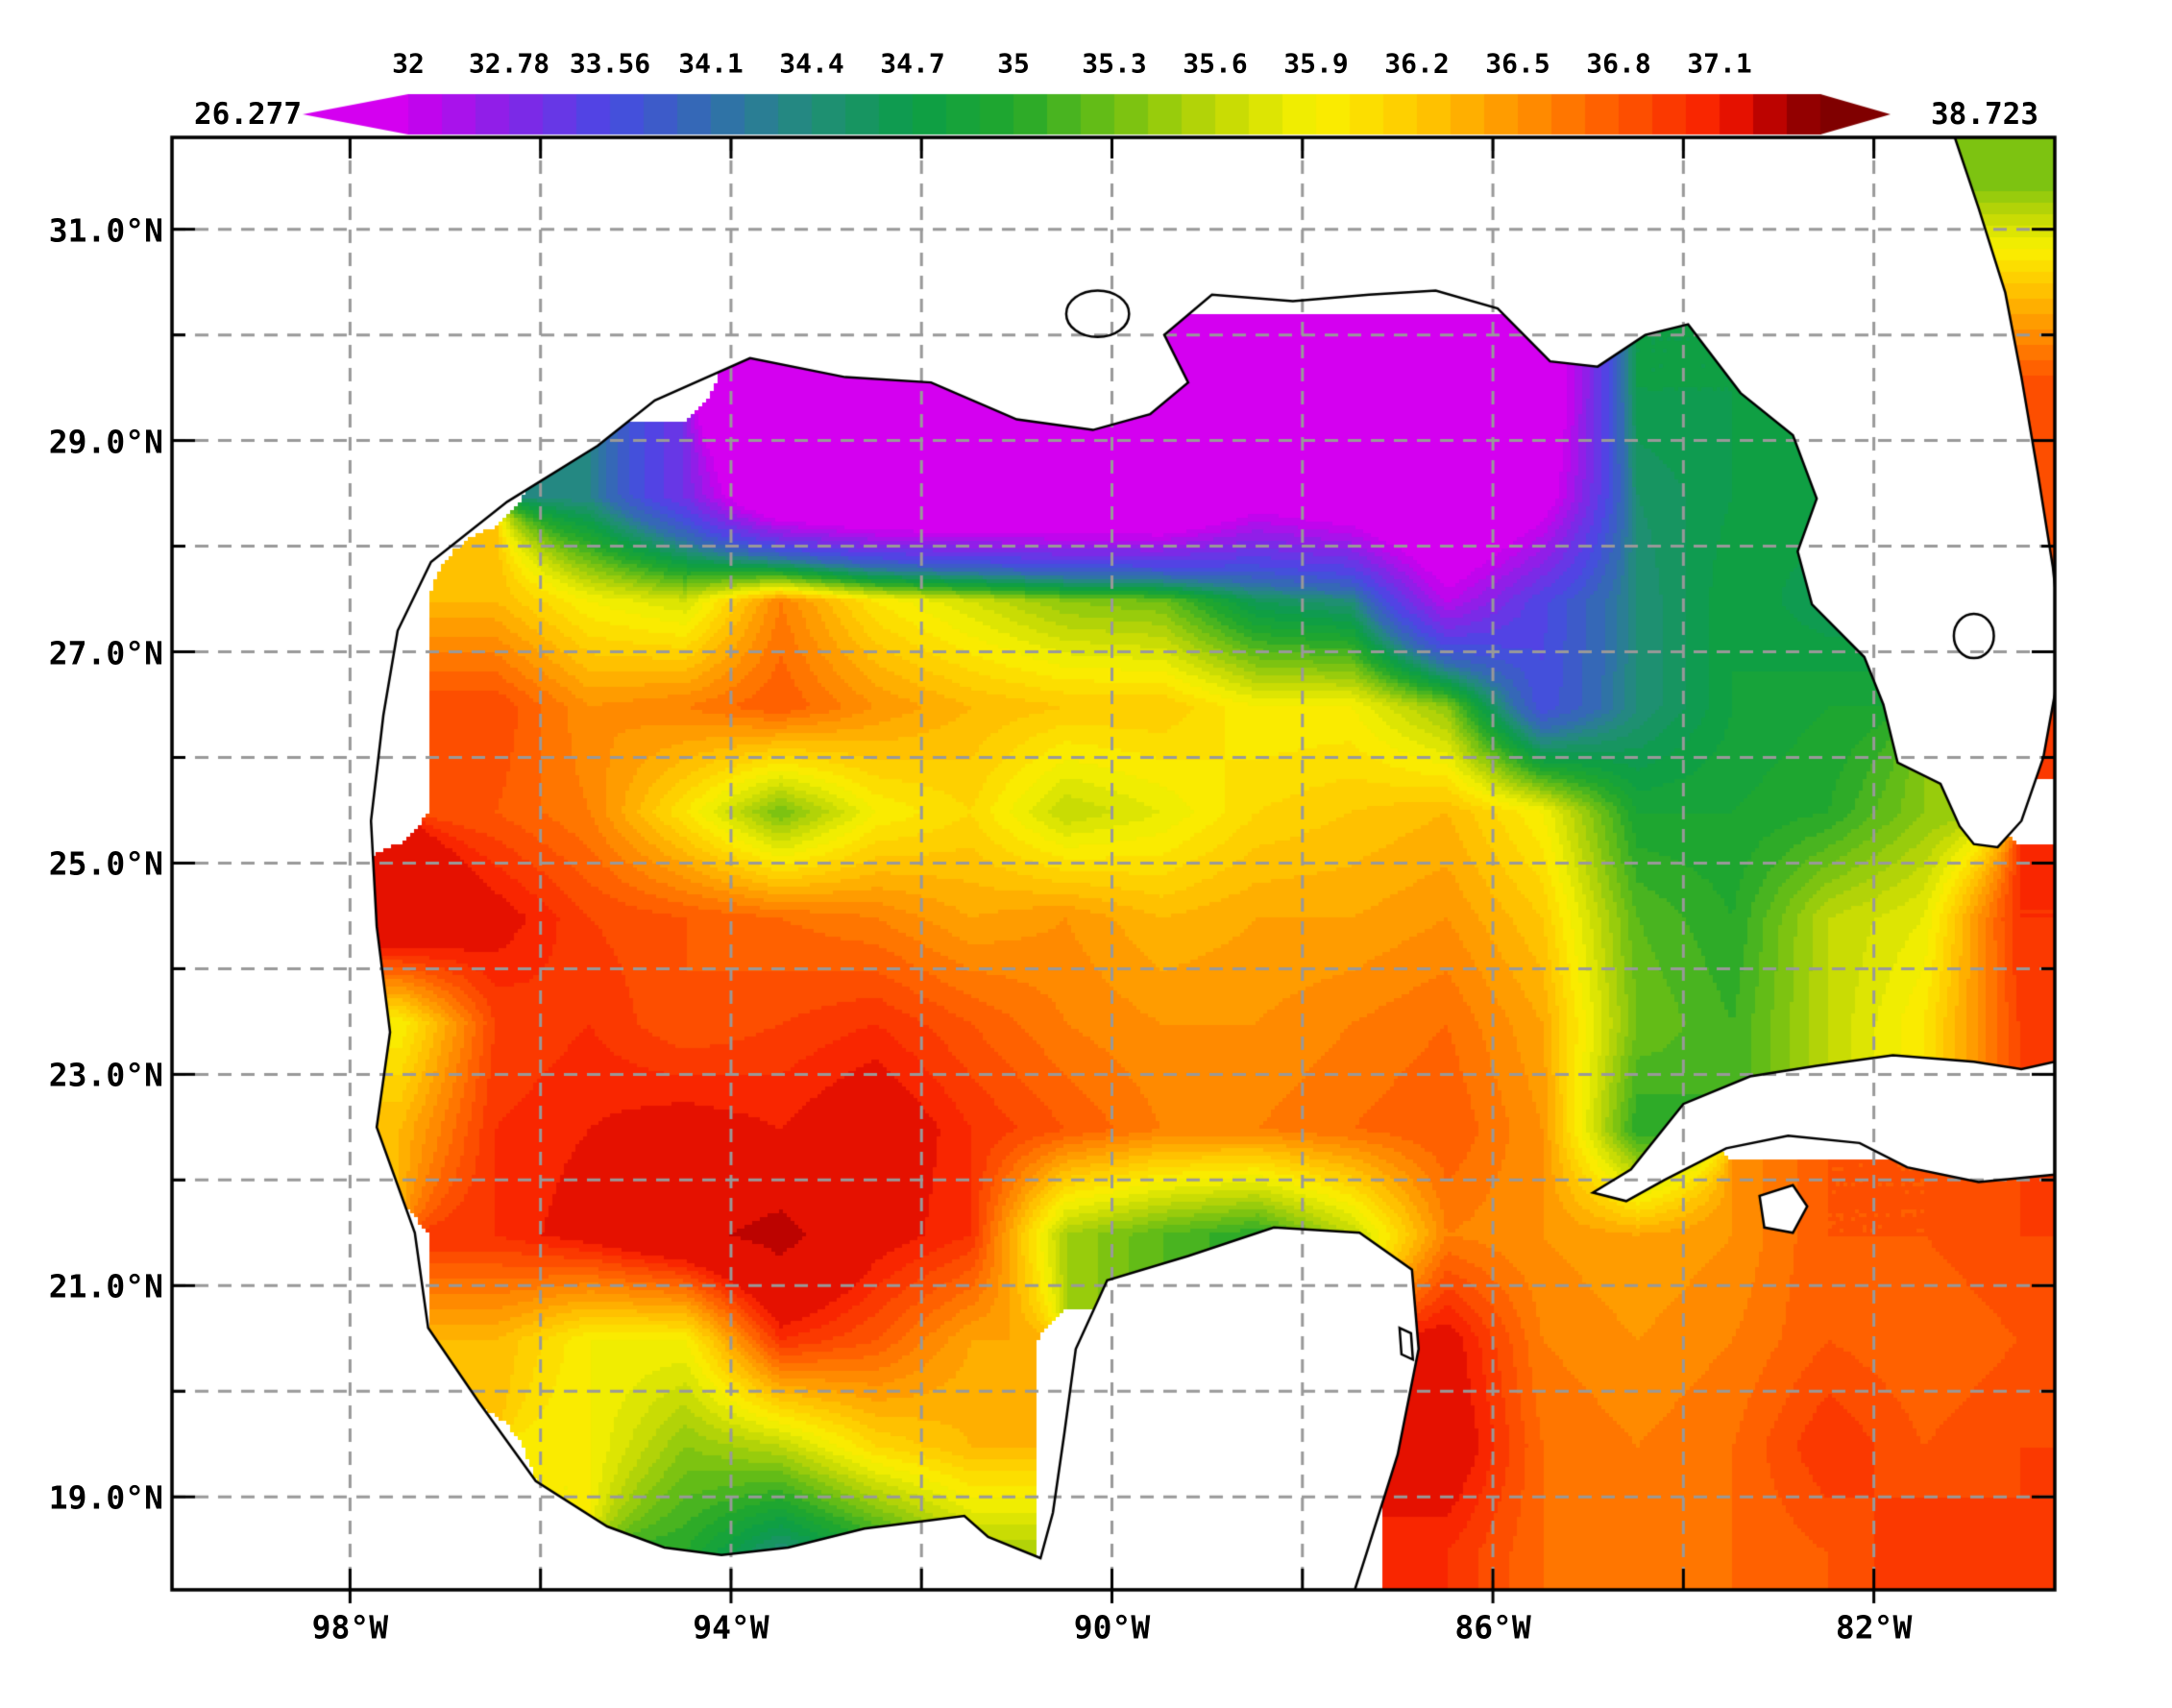 The image size is (2172, 1708). What do you see at coordinates (1112, 1627) in the screenshot?
I see `longitude-label: 90°W` at bounding box center [1112, 1627].